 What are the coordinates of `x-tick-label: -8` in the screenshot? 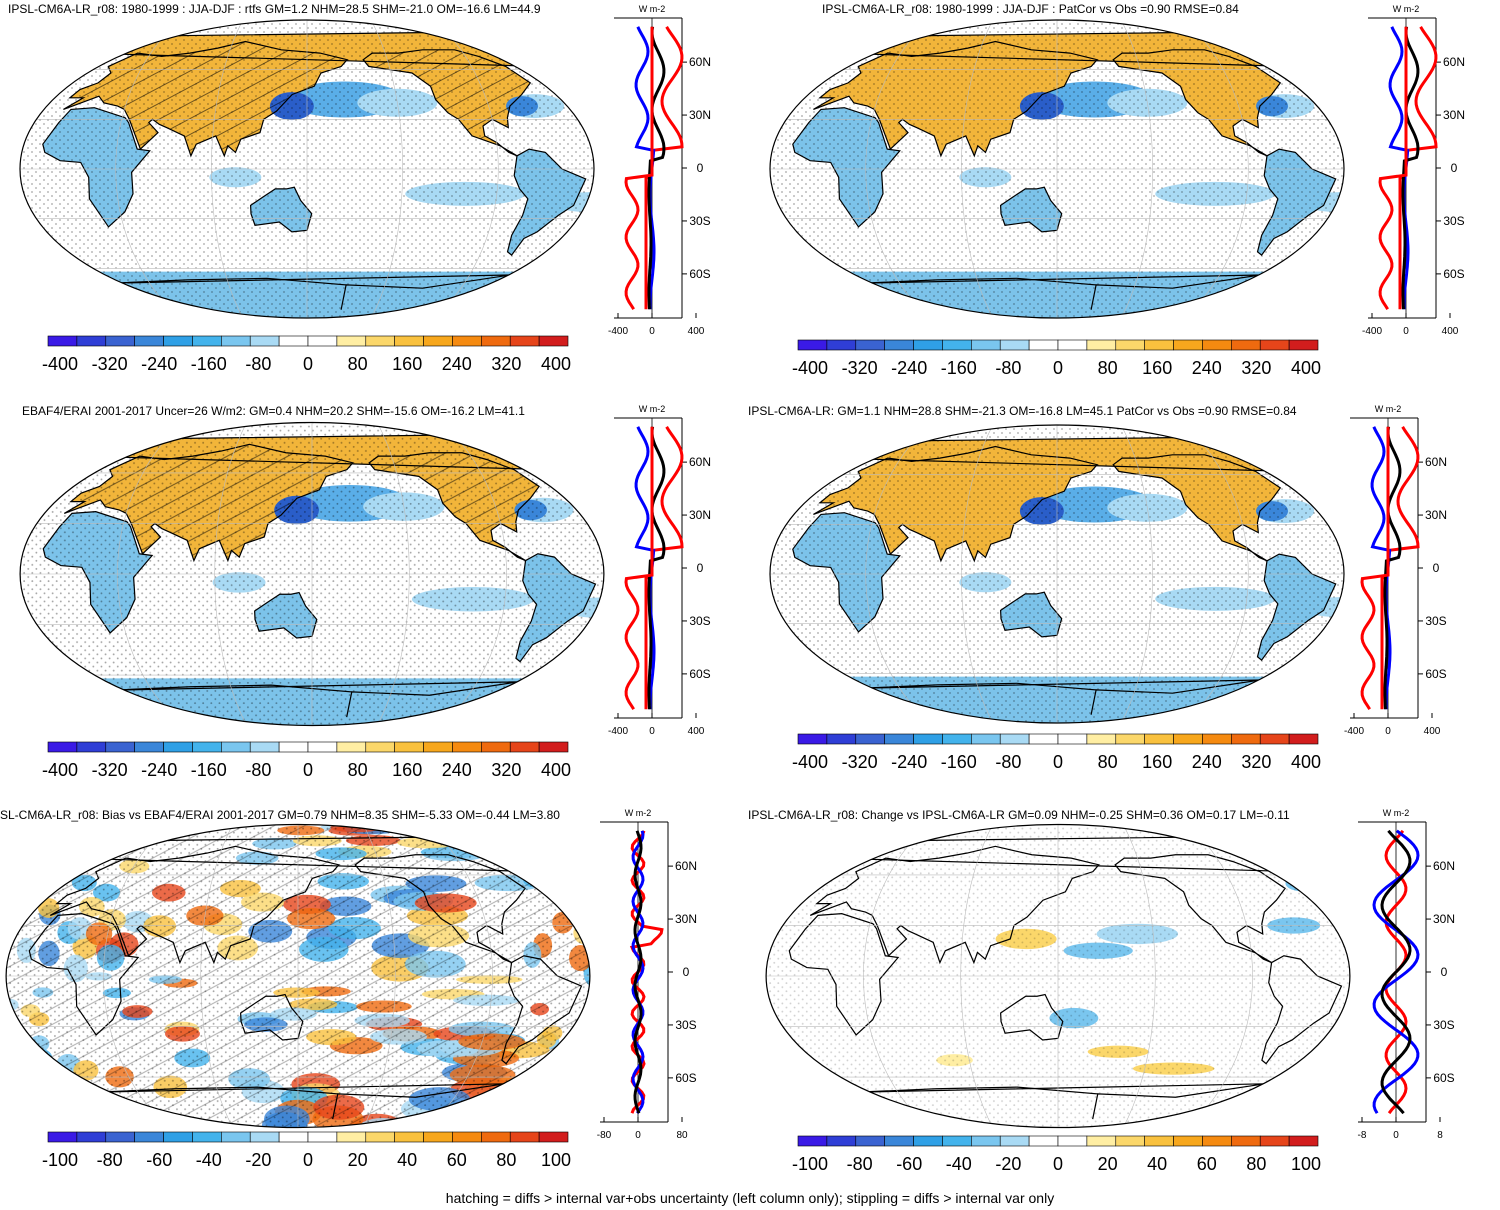 It's located at (1362, 1135).